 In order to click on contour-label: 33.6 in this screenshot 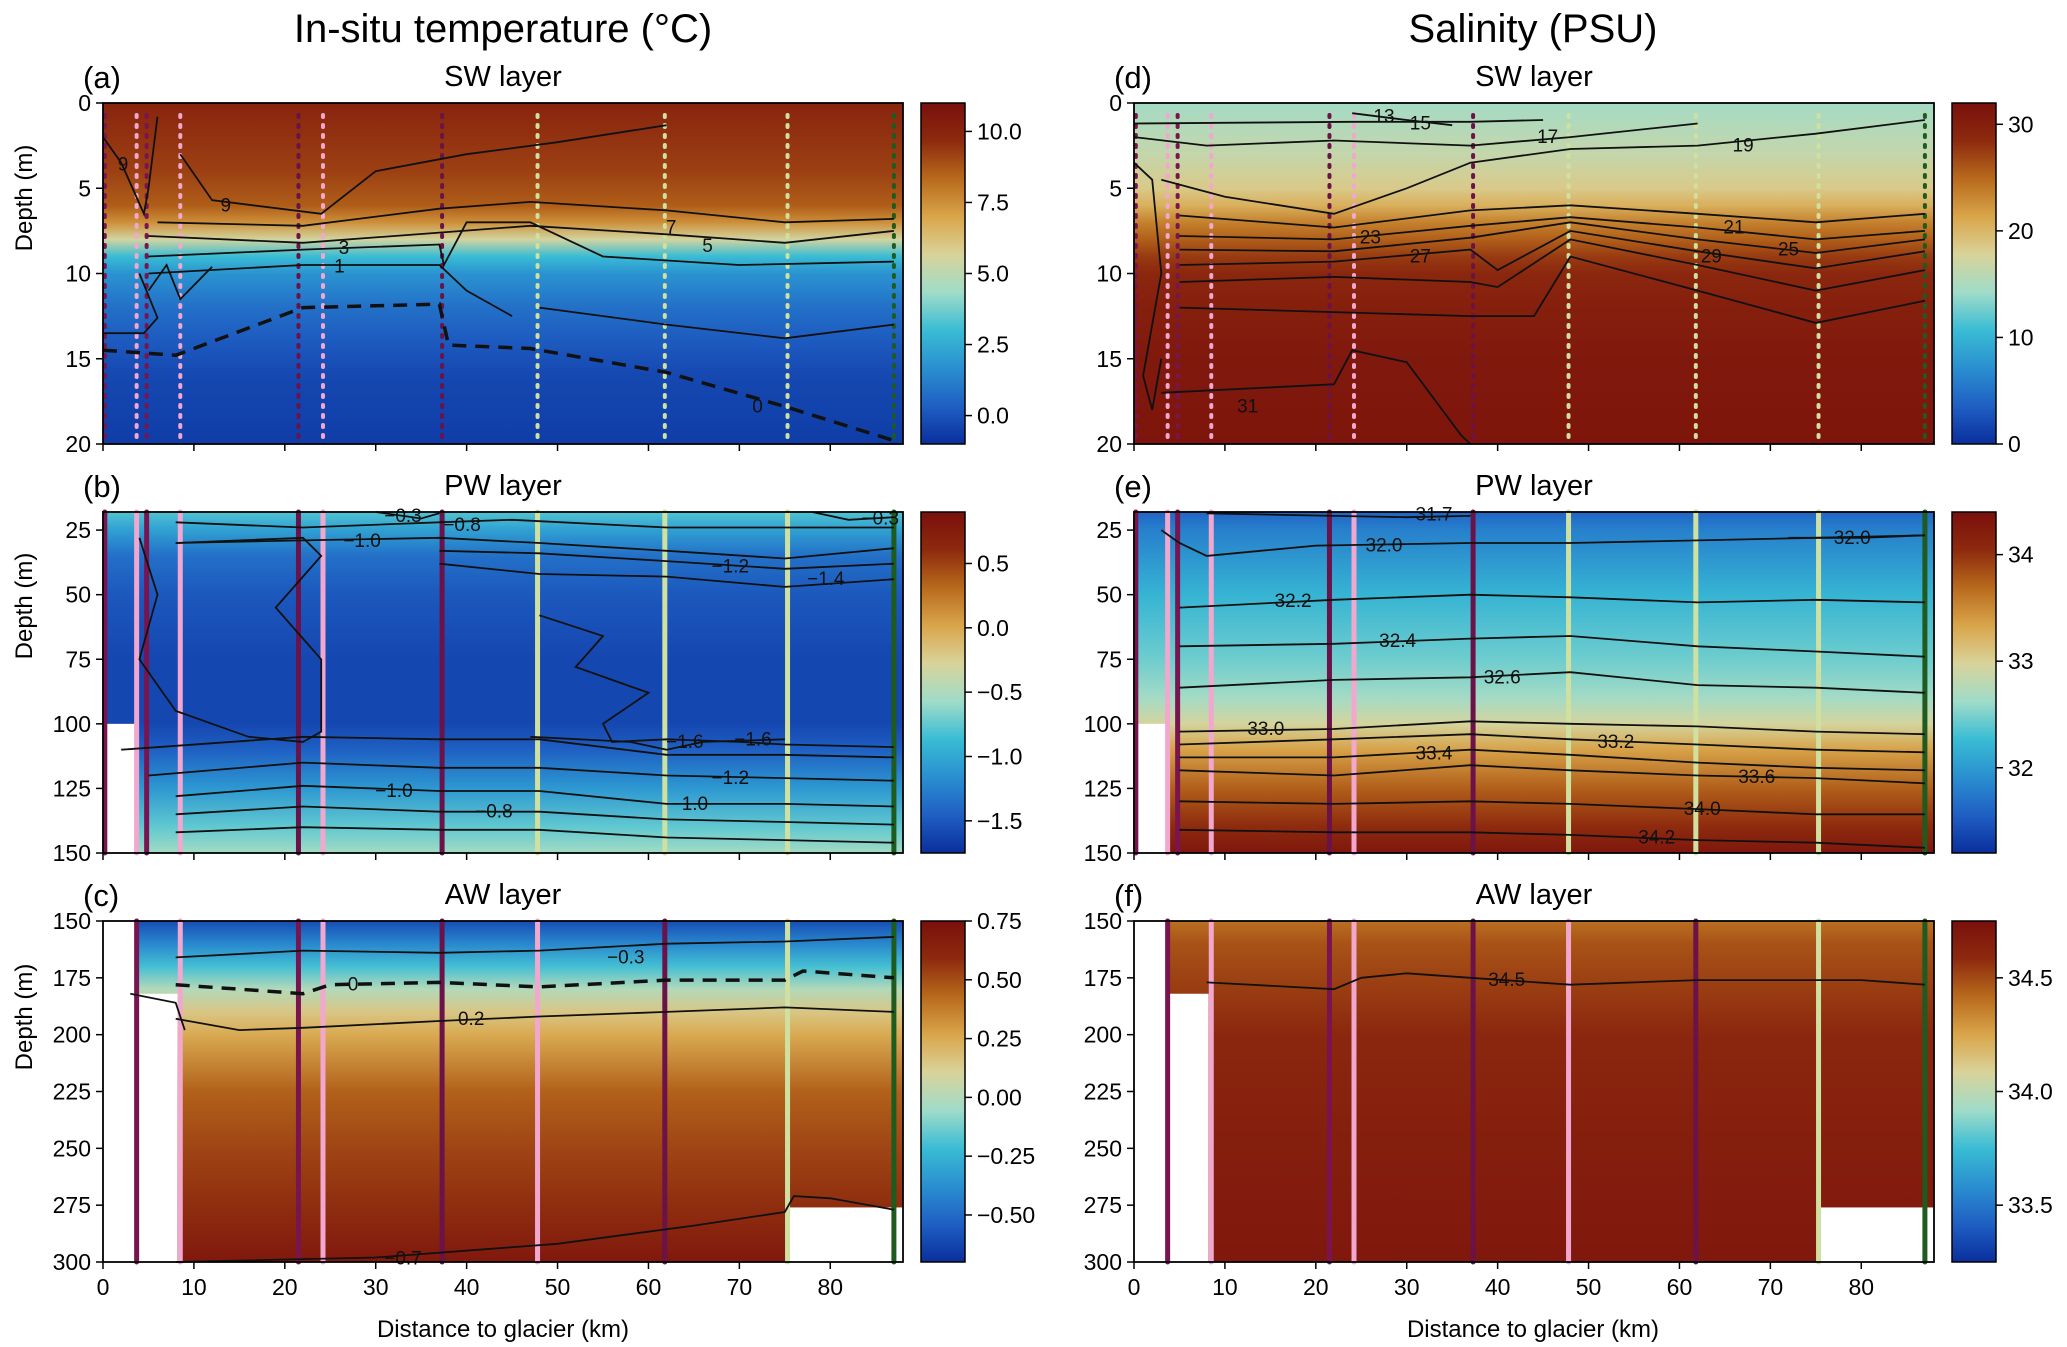, I will do `click(1756, 777)`.